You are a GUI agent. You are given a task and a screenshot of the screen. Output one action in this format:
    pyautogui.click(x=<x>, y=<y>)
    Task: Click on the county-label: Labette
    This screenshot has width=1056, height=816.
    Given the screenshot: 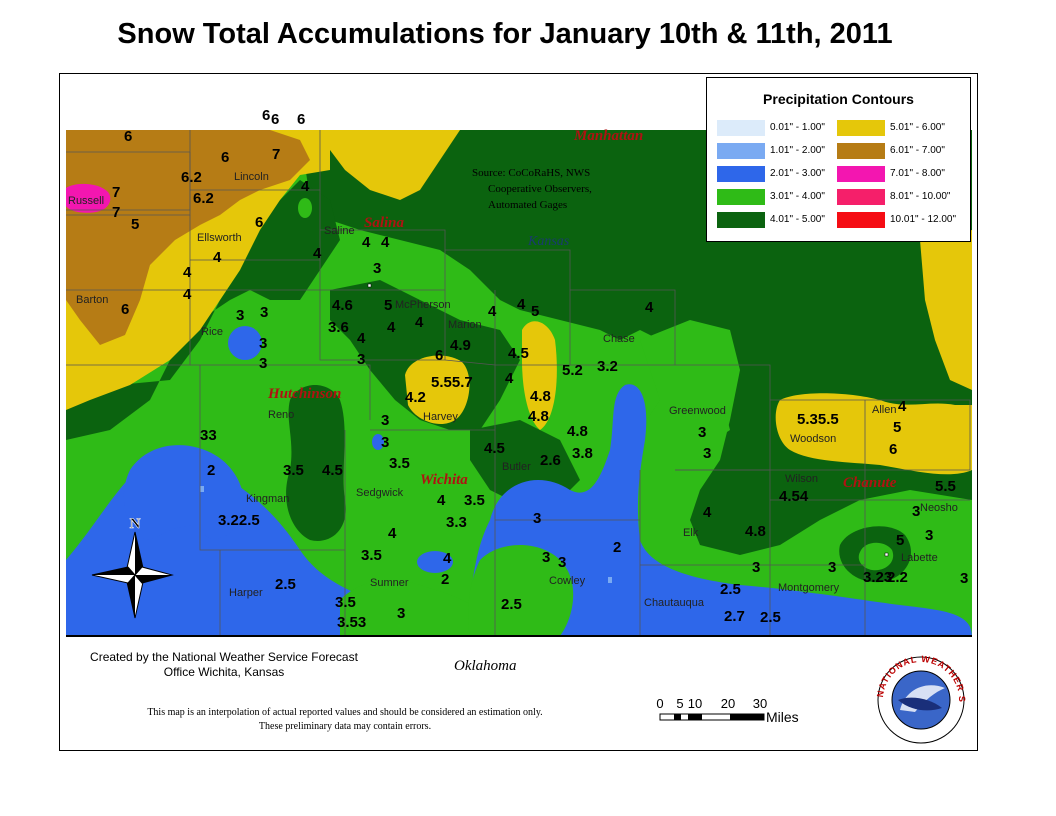 What is the action you would take?
    pyautogui.click(x=919, y=558)
    